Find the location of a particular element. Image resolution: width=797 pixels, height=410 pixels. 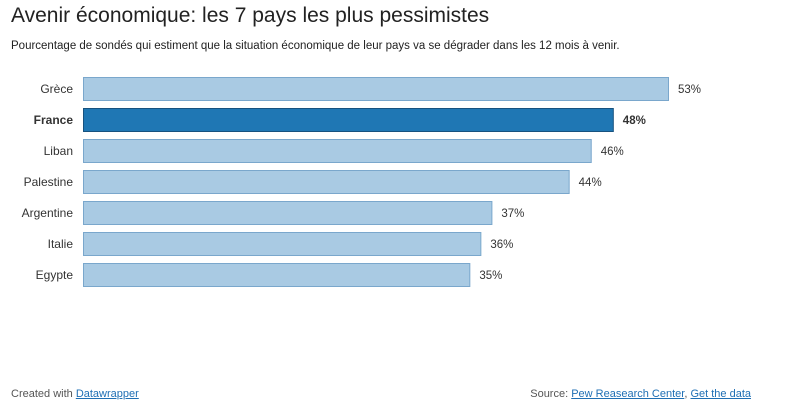

category-label: Palestine is located at coordinates (49, 182).